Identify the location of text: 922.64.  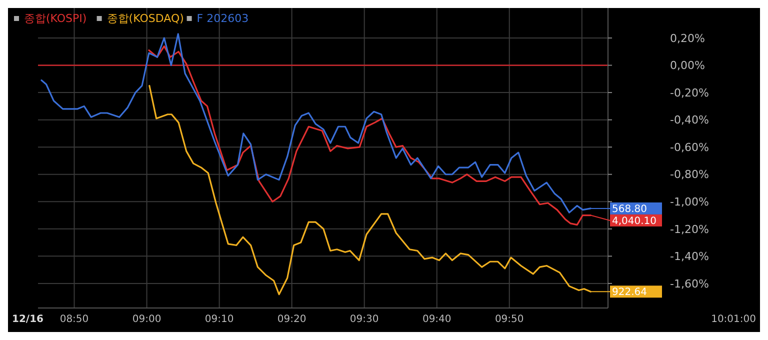
(629, 292).